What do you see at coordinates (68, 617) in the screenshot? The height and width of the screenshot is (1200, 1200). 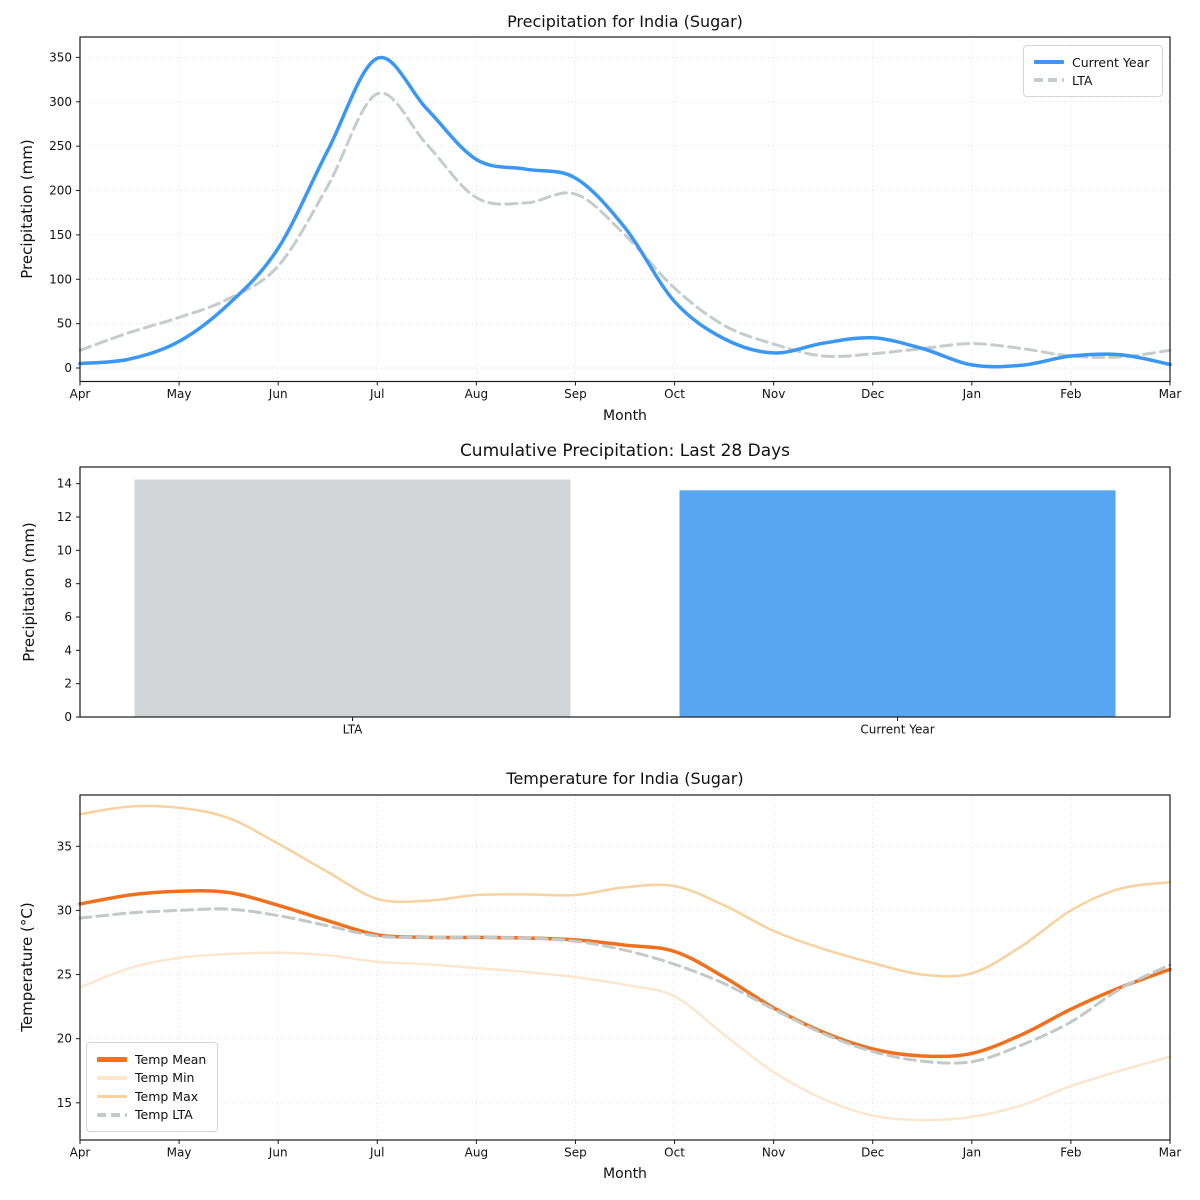 I see `y-tick-label: 6` at bounding box center [68, 617].